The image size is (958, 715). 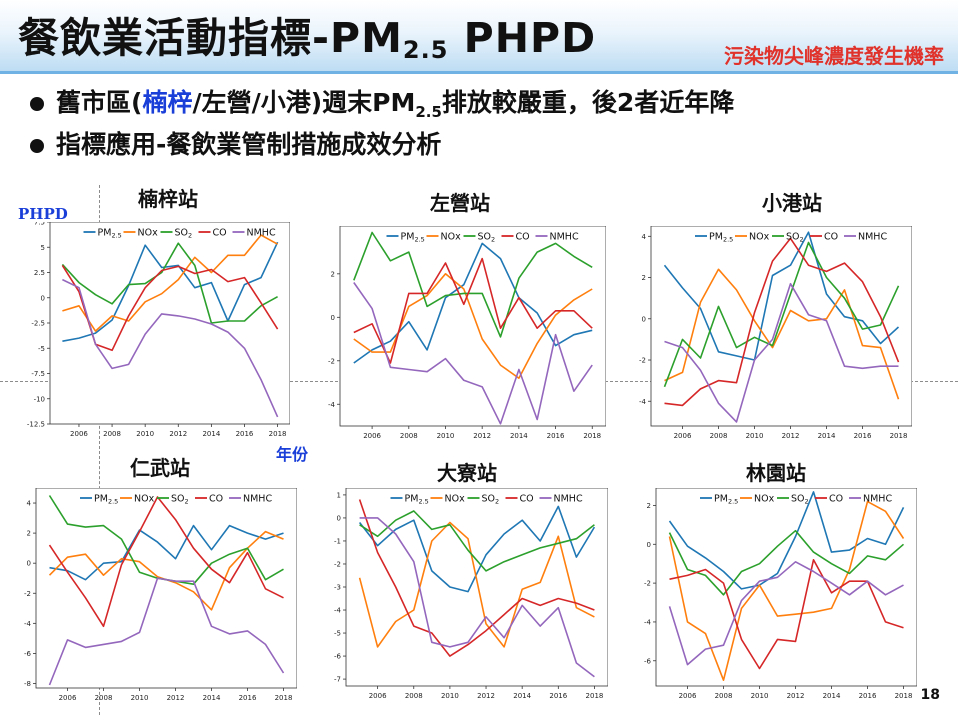 What do you see at coordinates (588, 102) in the screenshot?
I see `bullet-1-text-c: 排放較嚴重，後2者近年降` at bounding box center [588, 102].